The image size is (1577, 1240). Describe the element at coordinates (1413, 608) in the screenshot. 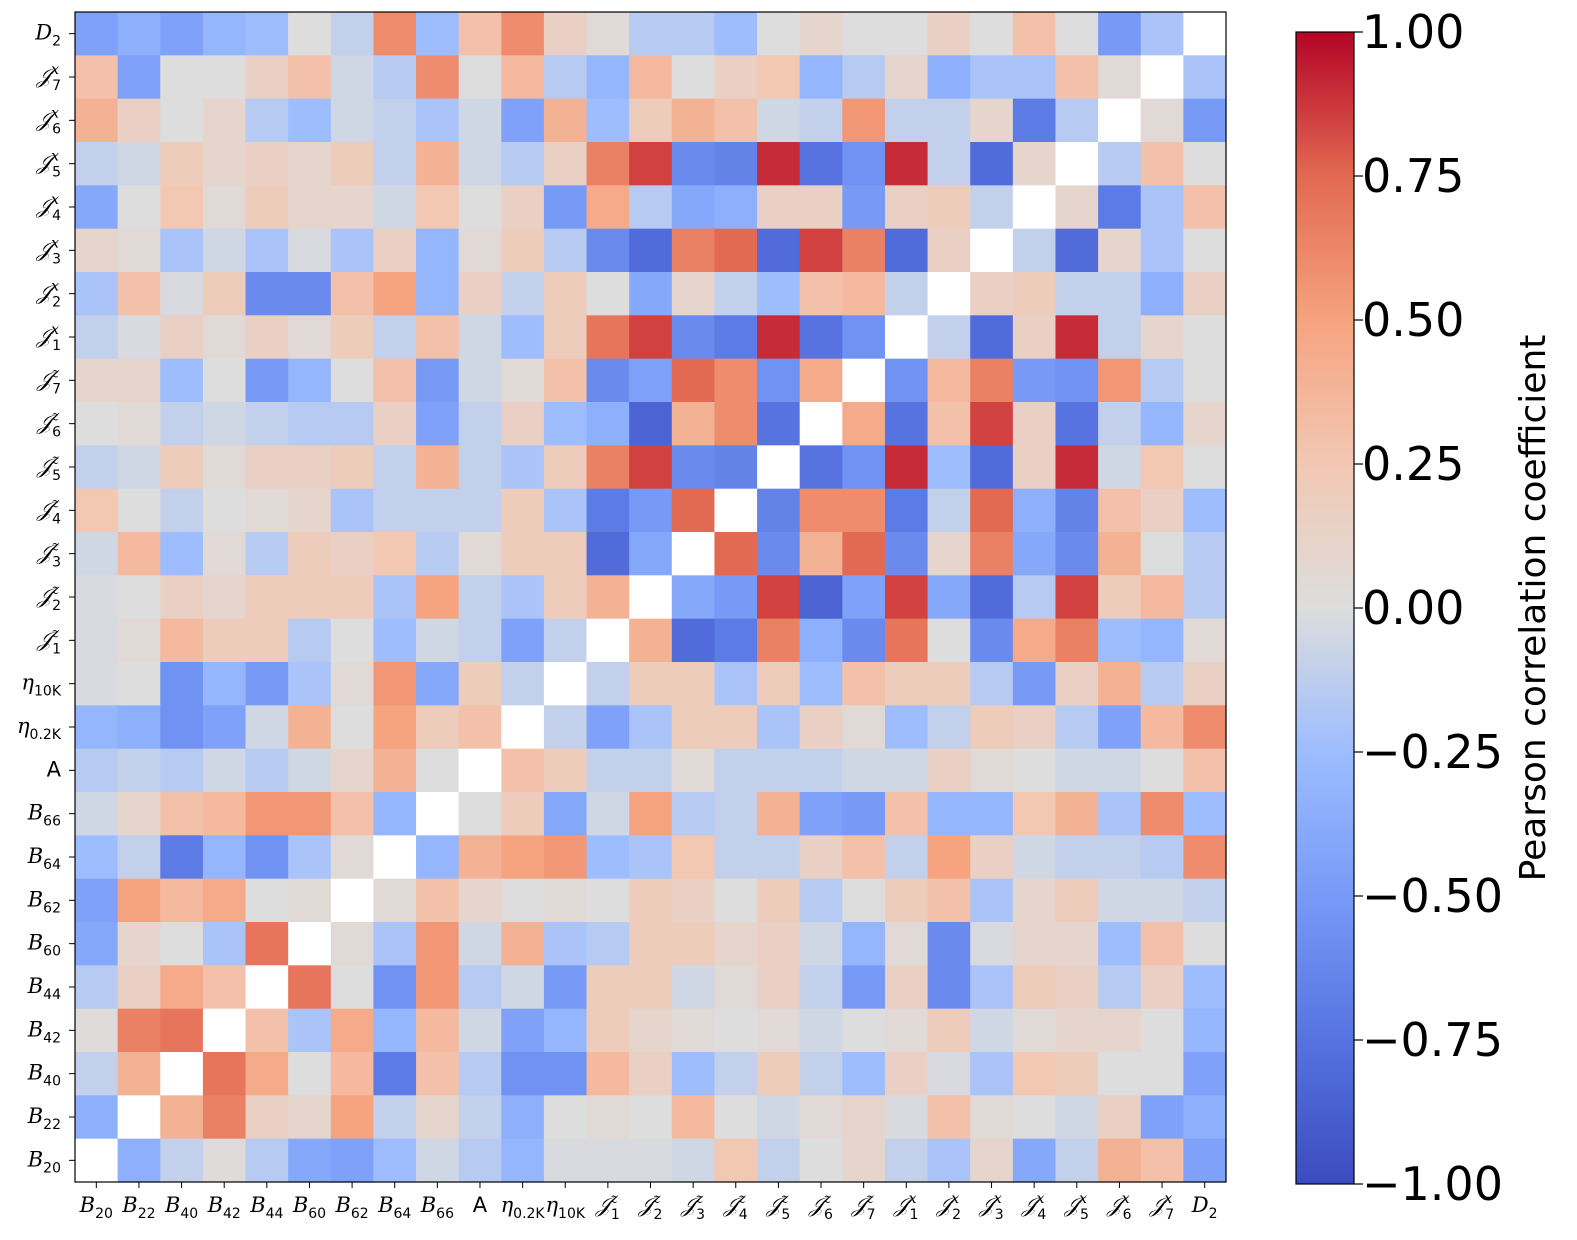

I see `colorbar-tick-label: 0.00` at that location.